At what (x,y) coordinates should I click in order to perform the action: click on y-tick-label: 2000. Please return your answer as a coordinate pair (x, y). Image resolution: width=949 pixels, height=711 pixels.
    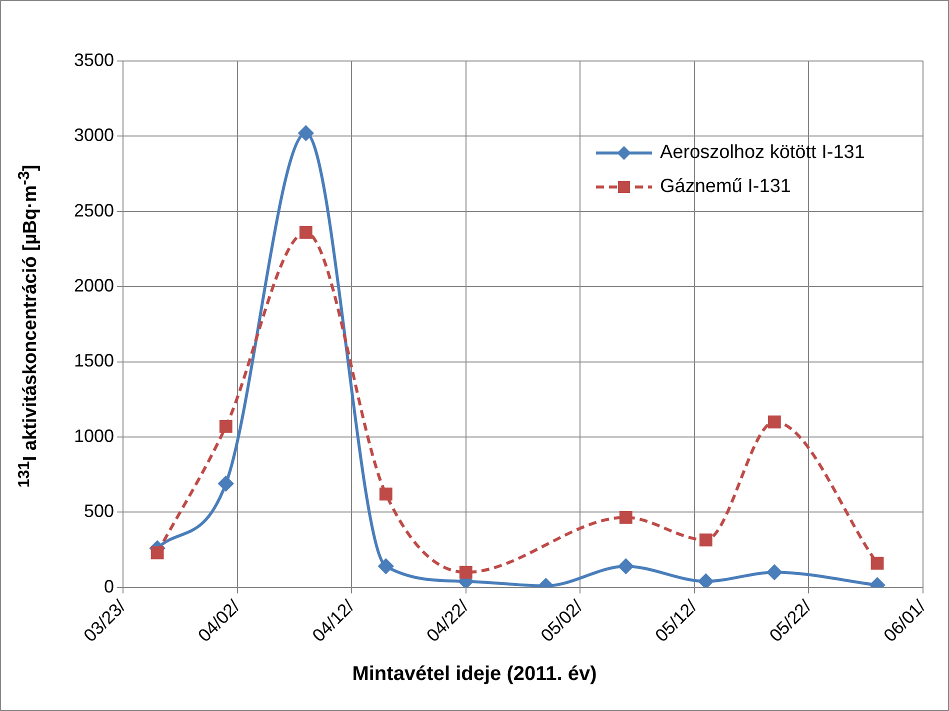
    Looking at the image, I should click on (94, 286).